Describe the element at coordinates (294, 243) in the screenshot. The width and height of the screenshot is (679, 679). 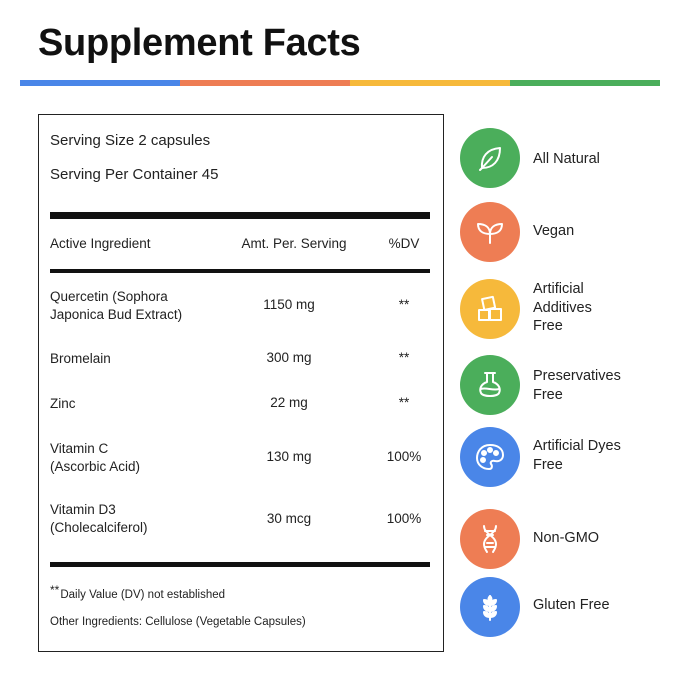
I see `header-amount: Amt. Per. Serving` at that location.